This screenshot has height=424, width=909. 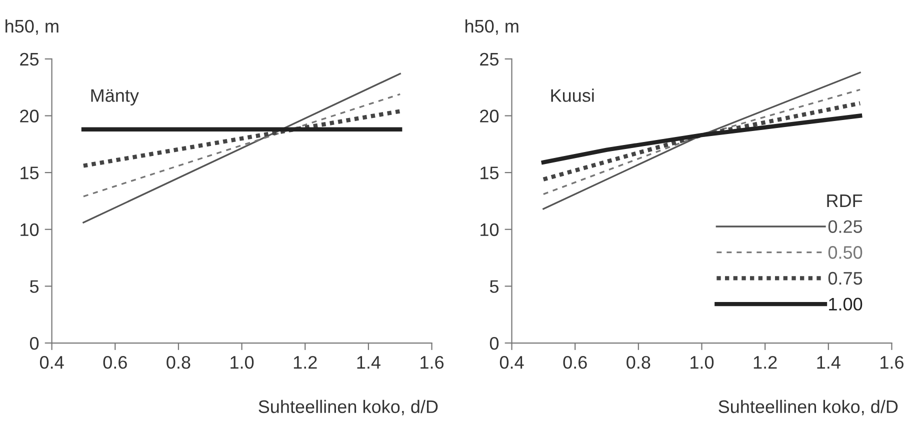 I want to click on text: Mänty, so click(x=115, y=97).